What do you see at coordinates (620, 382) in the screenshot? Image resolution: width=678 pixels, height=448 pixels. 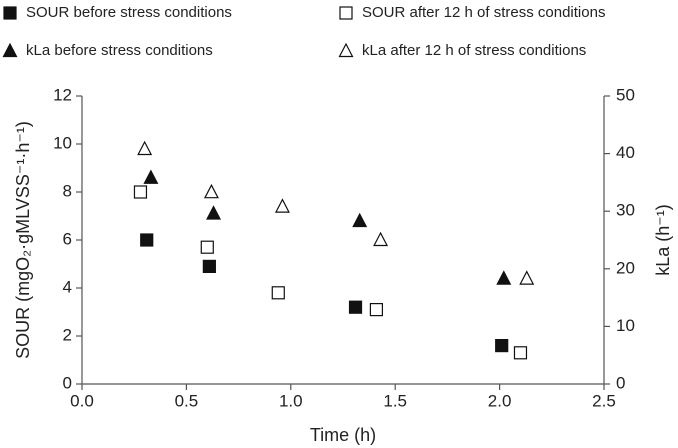 I see `y2-tick-label: 0` at bounding box center [620, 382].